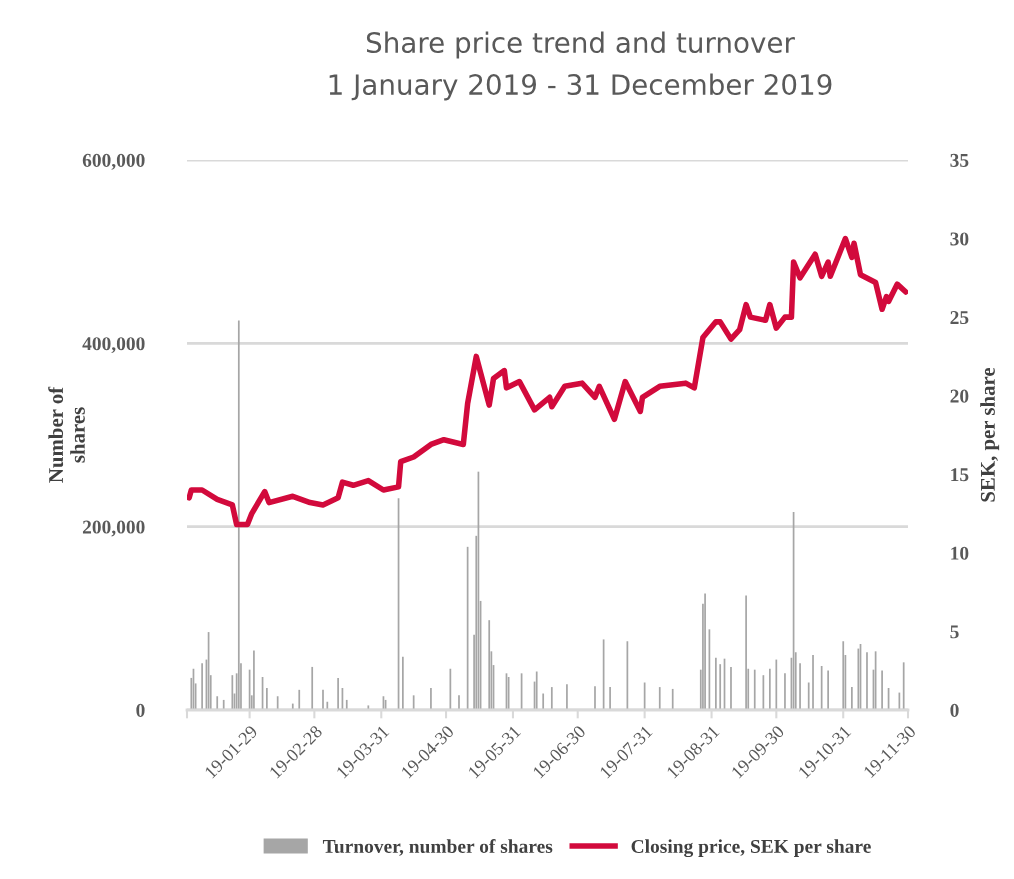 This screenshot has width=1014, height=879. What do you see at coordinates (113, 345) in the screenshot?
I see `y-tick-label: 400,000` at bounding box center [113, 345].